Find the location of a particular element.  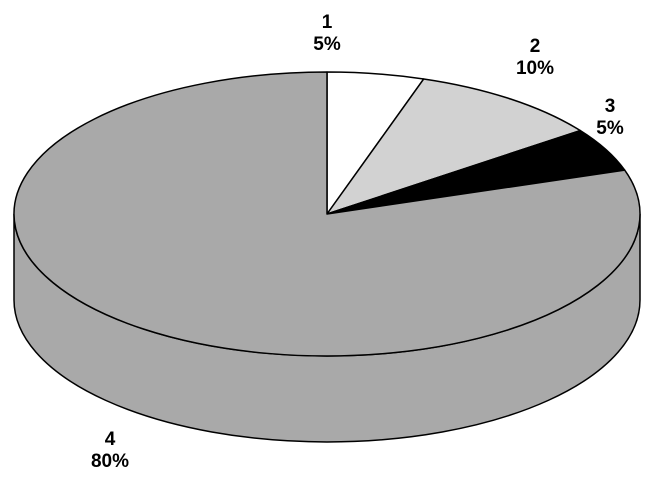

slice-value-3: 5% is located at coordinates (610, 128).